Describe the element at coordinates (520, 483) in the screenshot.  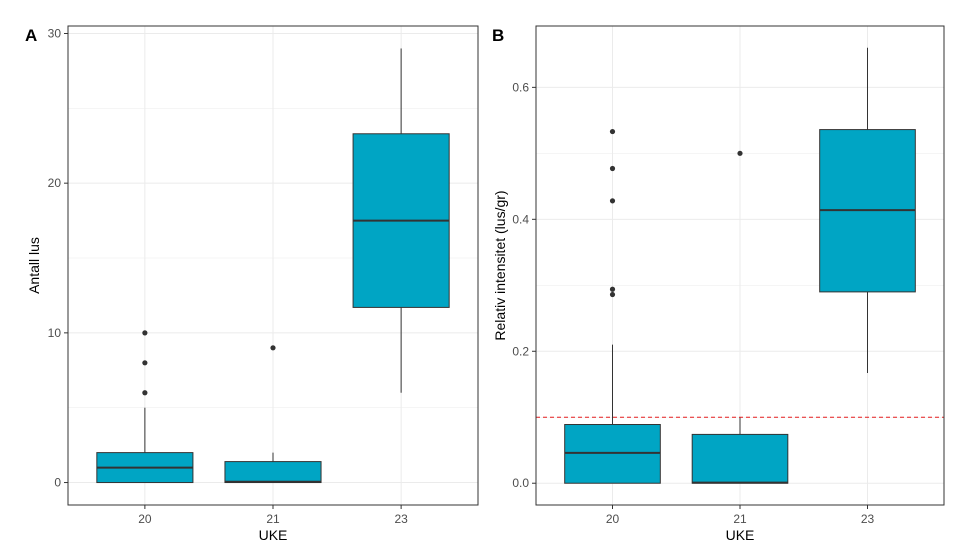
I see `y-tick-label: 0.0` at that location.